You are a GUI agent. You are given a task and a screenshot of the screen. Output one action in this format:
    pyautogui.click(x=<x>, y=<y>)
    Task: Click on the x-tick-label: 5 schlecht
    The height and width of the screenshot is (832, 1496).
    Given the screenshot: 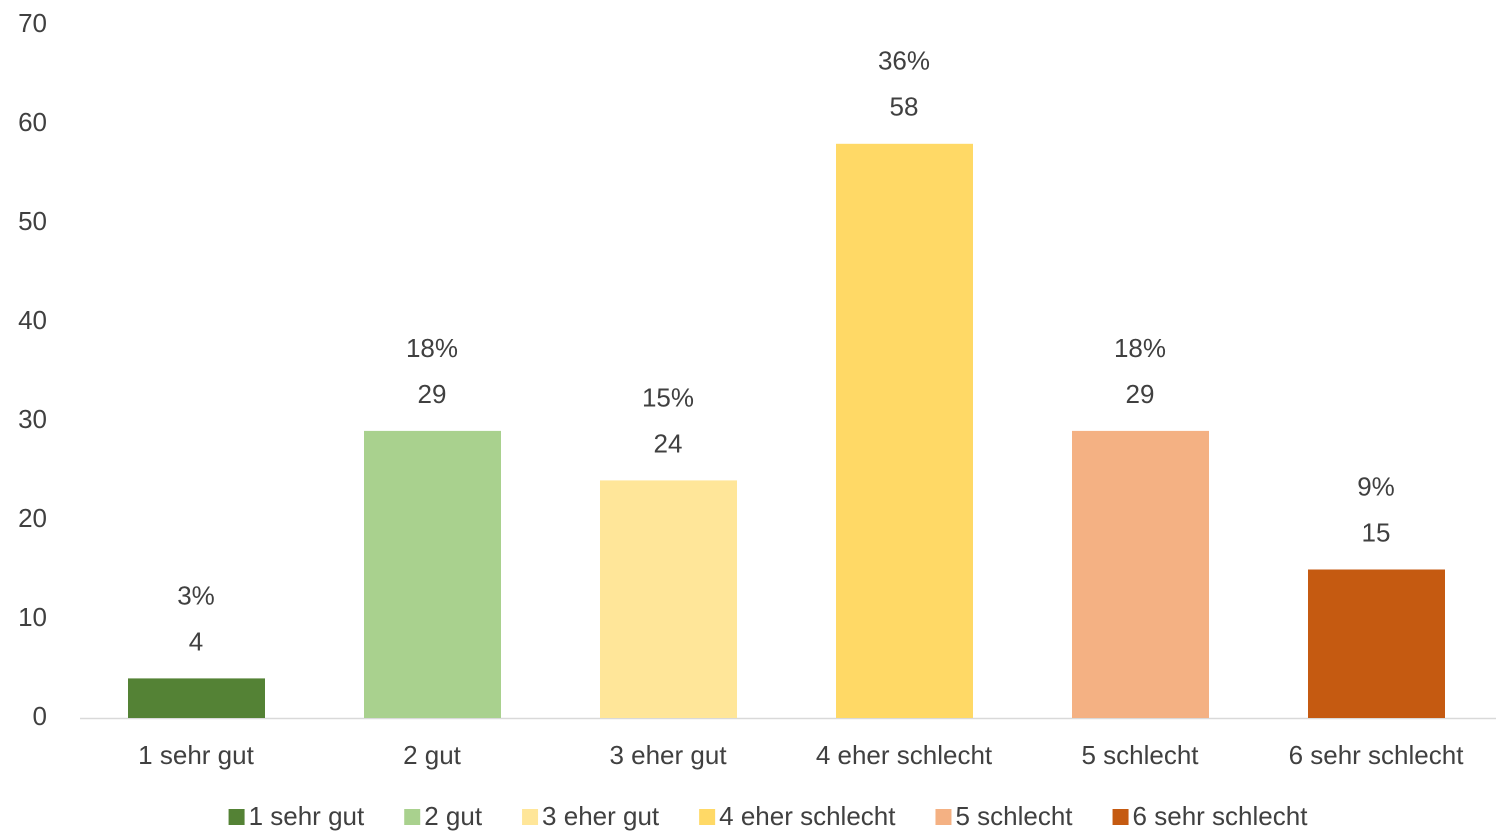 What is the action you would take?
    pyautogui.click(x=1140, y=755)
    